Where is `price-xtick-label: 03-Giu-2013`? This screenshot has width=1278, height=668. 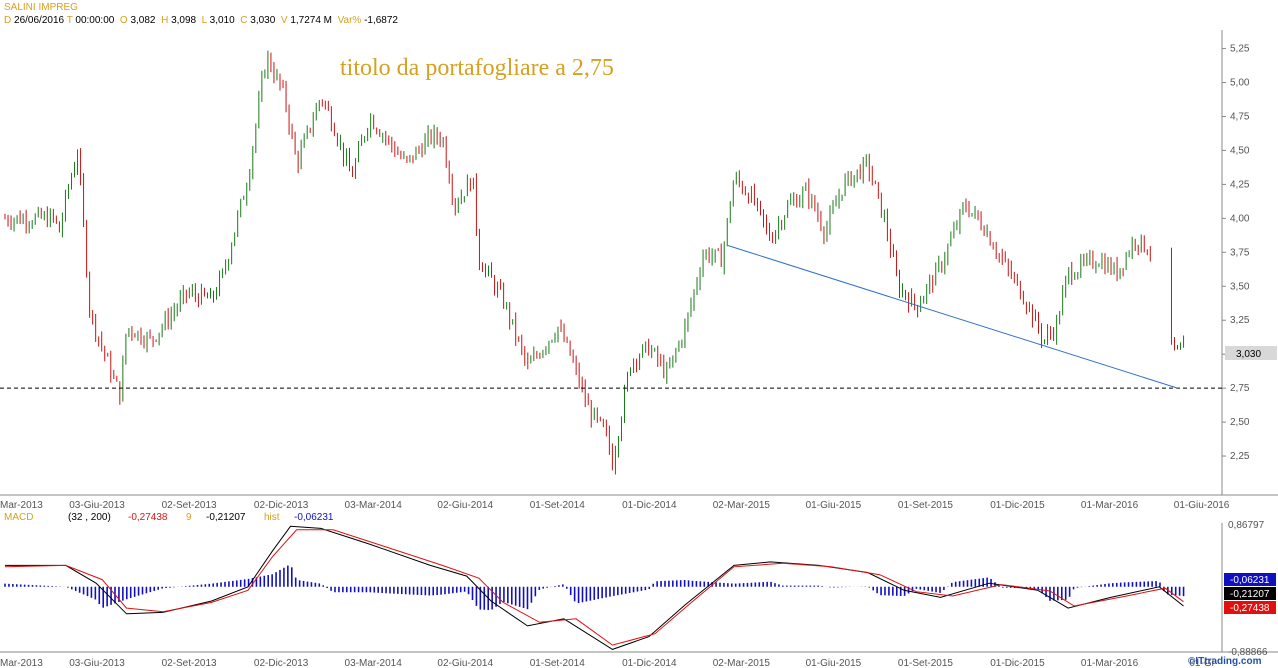
price-xtick-label: 03-Giu-2013 is located at coordinates (97, 505).